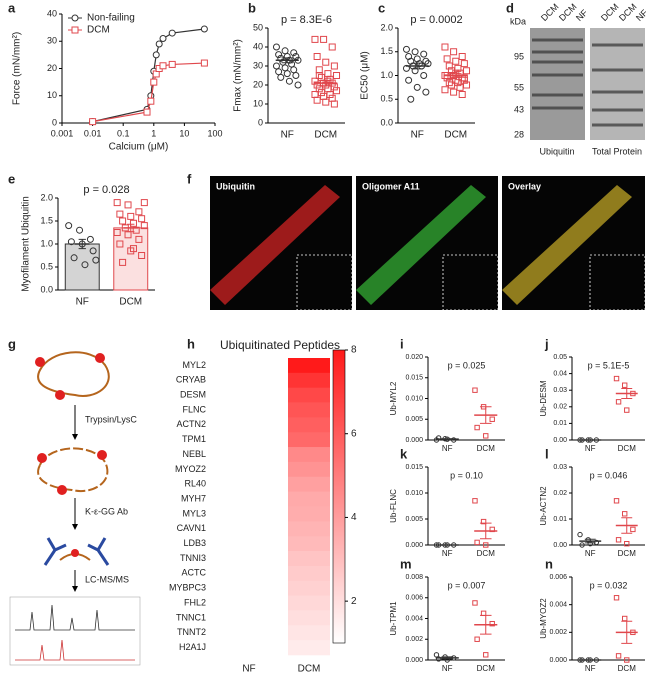 The height and width of the screenshot is (679, 650). Describe the element at coordinates (414, 398) in the screenshot. I see `y-tick-label: 0.010` at that location.